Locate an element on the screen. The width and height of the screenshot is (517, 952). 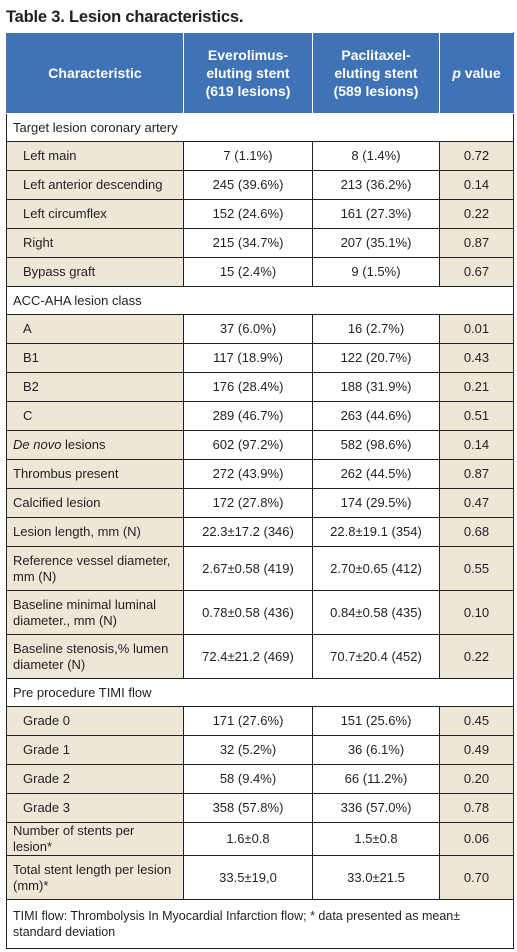
paclitaxel-value: 9 (1.5%) is located at coordinates (376, 272).